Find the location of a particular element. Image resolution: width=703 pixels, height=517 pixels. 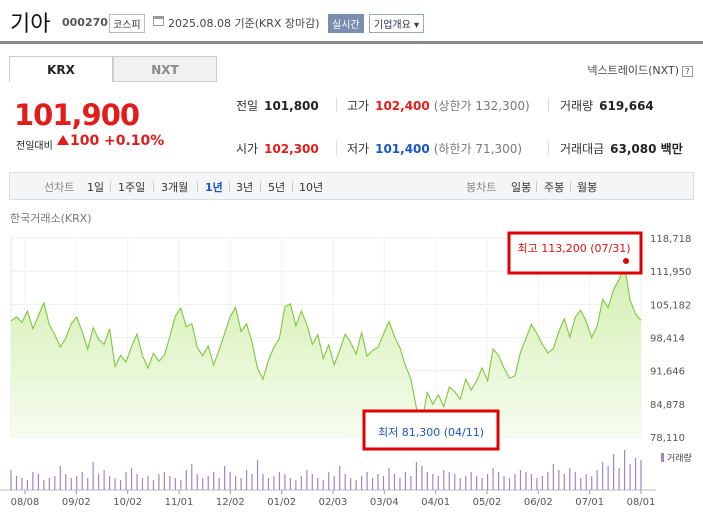

candle-daily: 일봉 is located at coordinates (521, 187).